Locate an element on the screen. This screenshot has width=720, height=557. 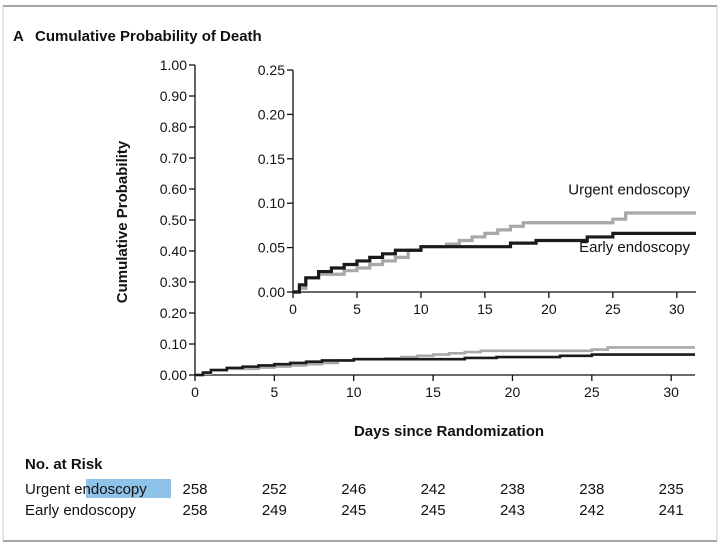
risk-heading: No. at Risk is located at coordinates (64, 464).